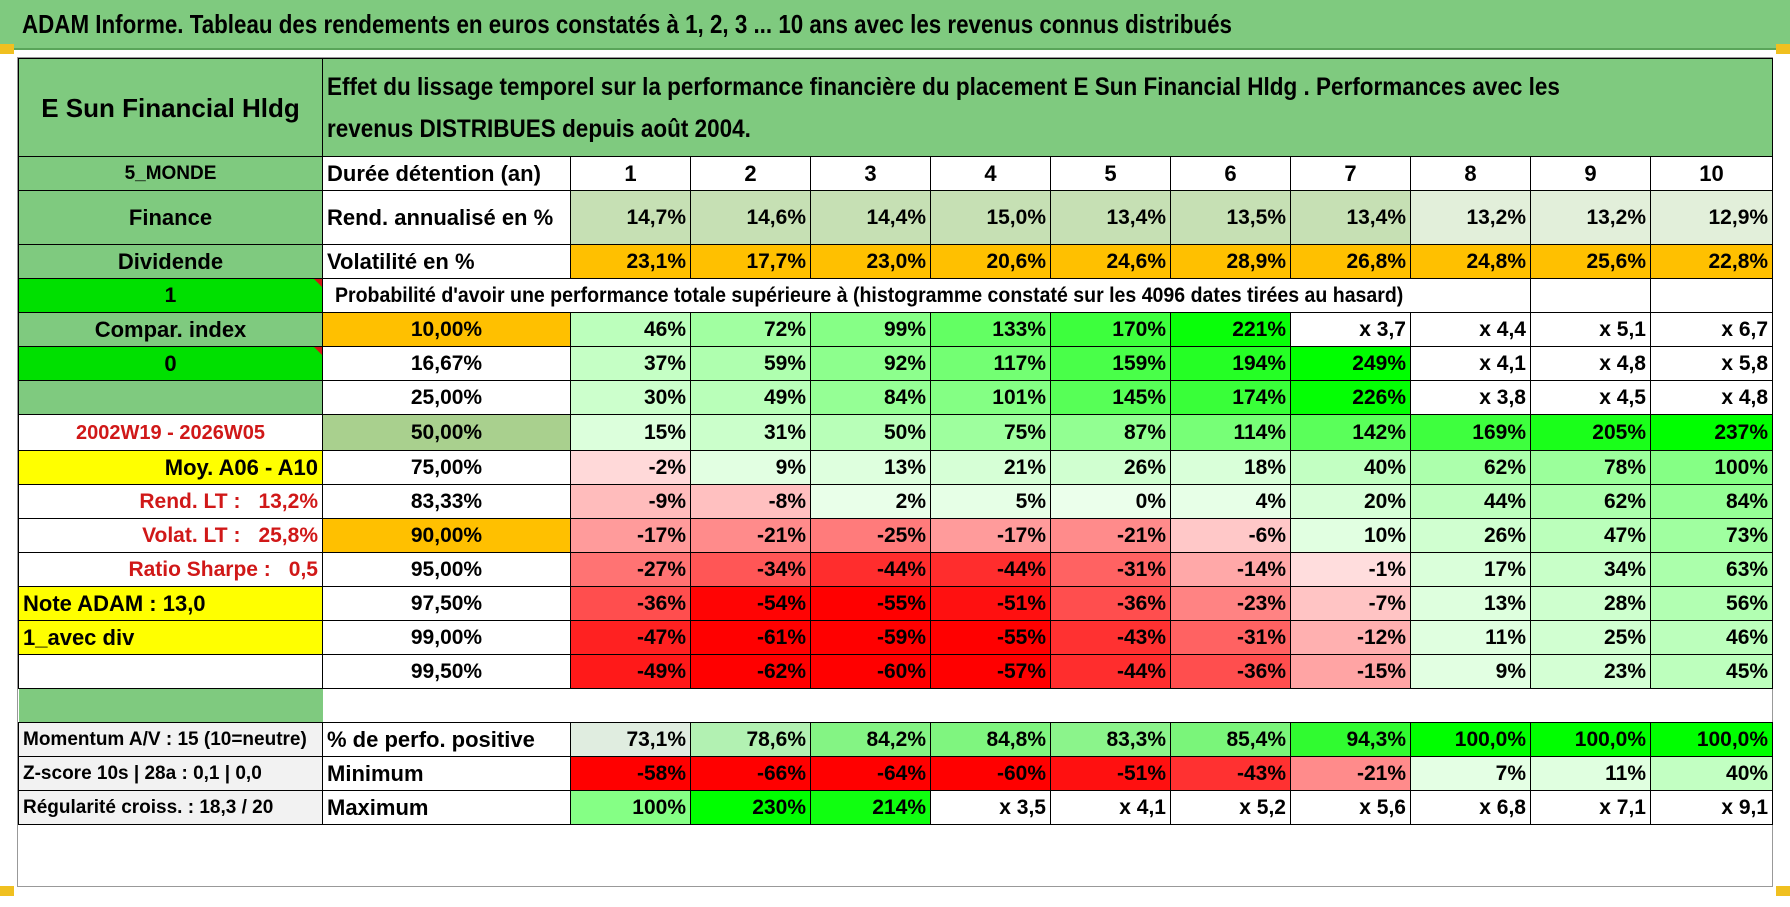  What do you see at coordinates (1590, 363) in the screenshot?
I see `proba-value: x 4,8` at bounding box center [1590, 363].